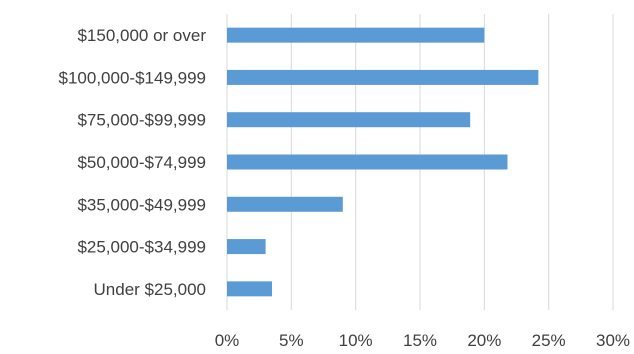  Describe the element at coordinates (141, 247) in the screenshot. I see `category-label: $25,000-$34,999` at that location.